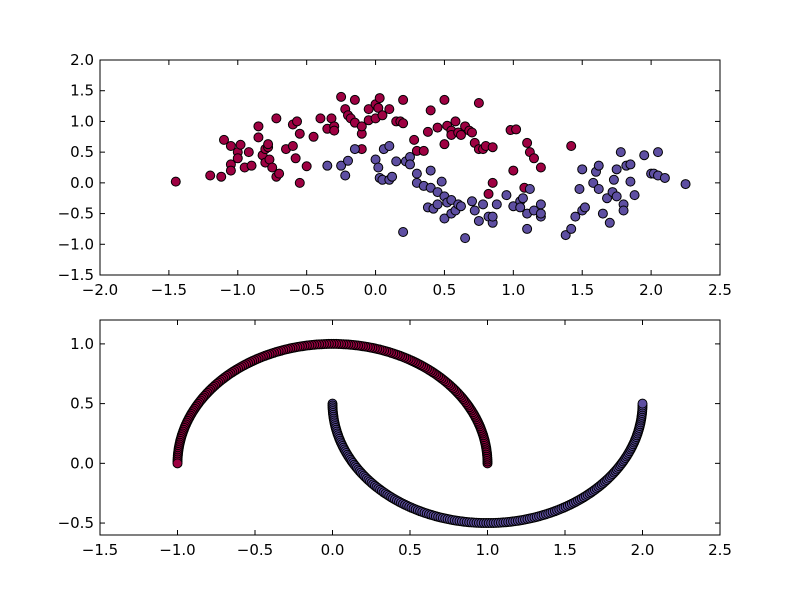  What do you see at coordinates (82, 344) in the screenshot?
I see `y-tick-label: 1.0` at bounding box center [82, 344].